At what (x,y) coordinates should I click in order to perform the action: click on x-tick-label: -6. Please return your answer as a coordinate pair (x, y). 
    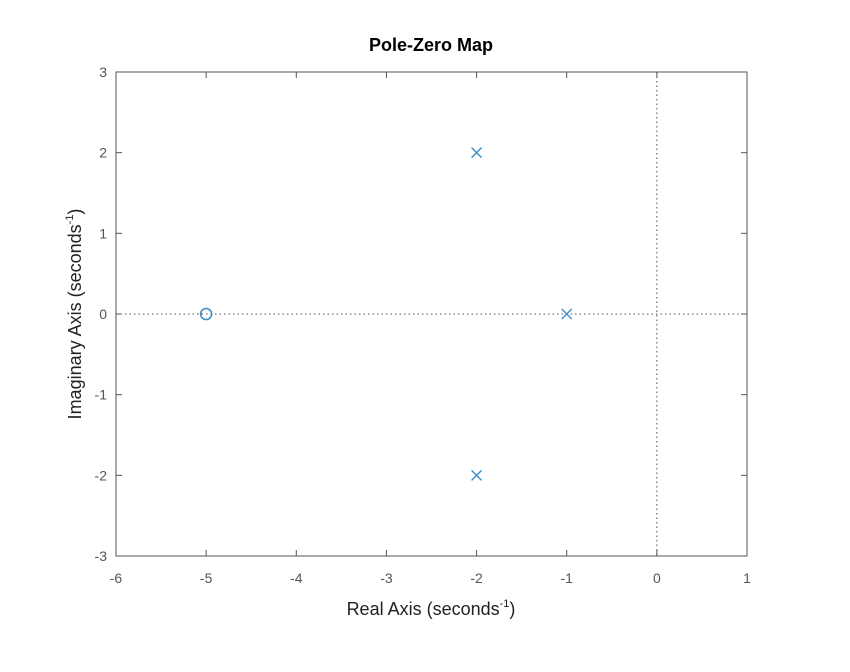
    Looking at the image, I should click on (116, 578).